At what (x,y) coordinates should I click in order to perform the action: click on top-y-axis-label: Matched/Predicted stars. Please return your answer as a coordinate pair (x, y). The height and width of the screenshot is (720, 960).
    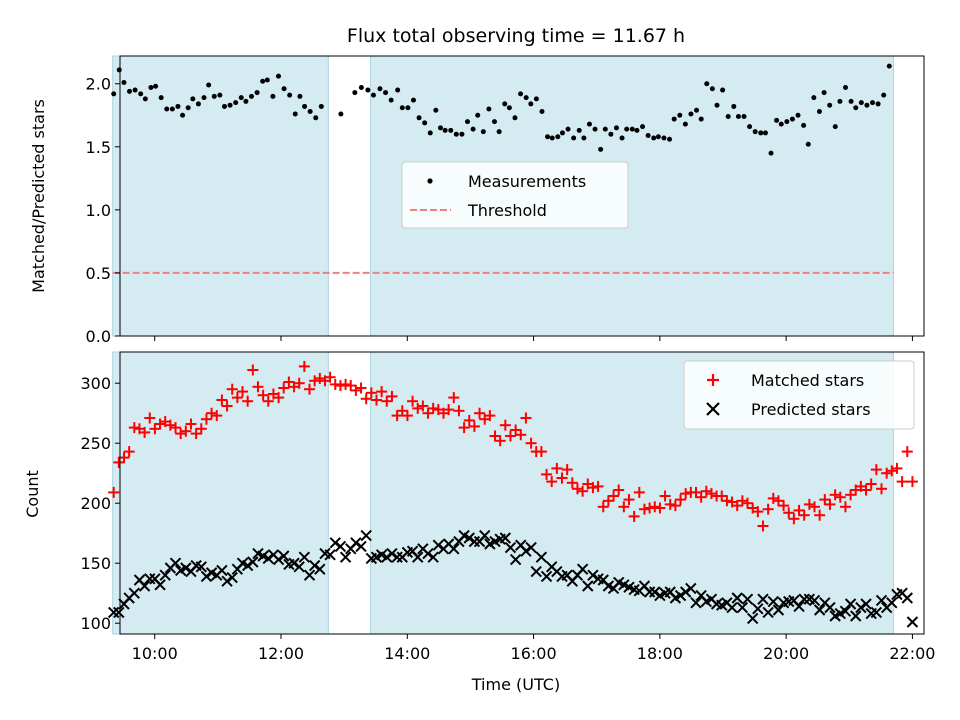
    Looking at the image, I should click on (38, 196).